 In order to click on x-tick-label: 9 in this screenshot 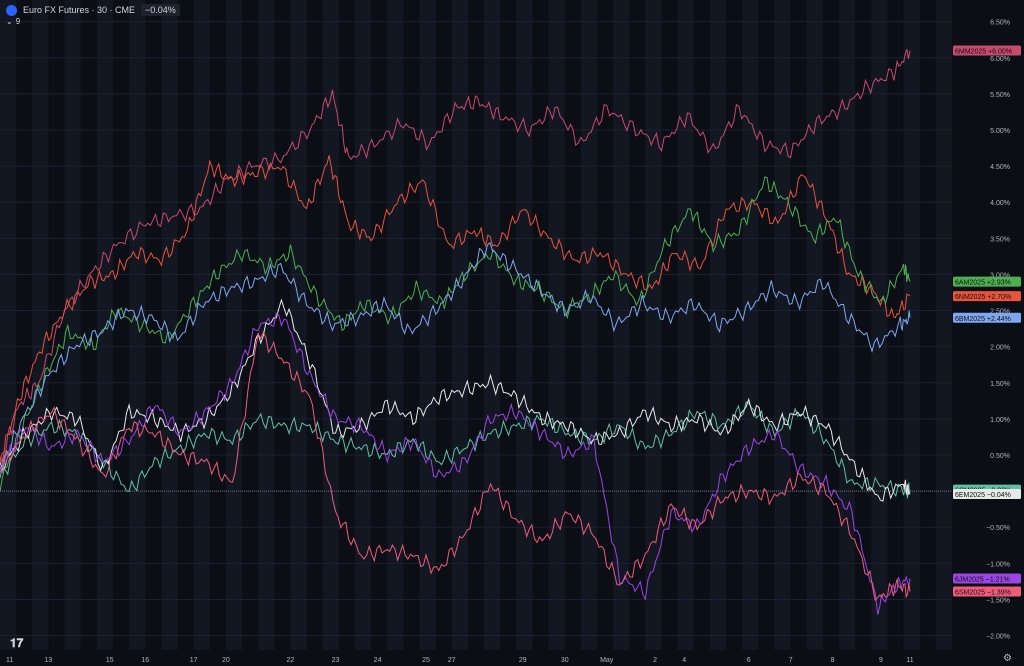, I will do `click(881, 660)`.